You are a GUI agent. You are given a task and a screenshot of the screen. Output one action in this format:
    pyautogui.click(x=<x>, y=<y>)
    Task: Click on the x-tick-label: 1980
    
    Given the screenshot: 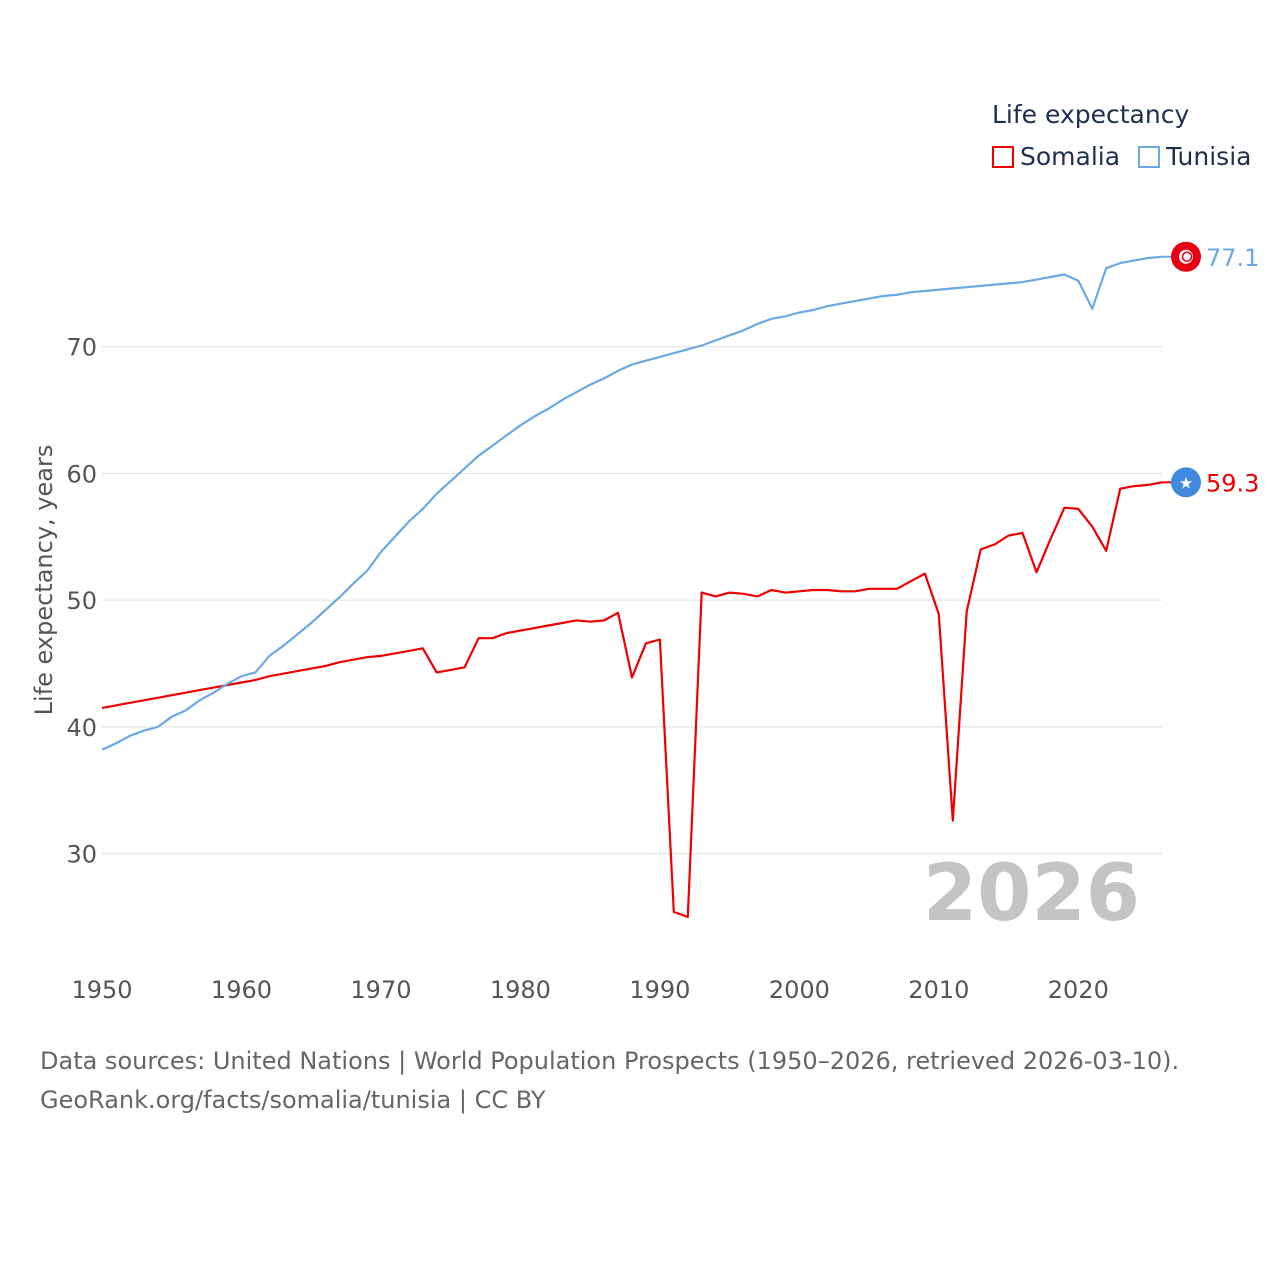 What is the action you would take?
    pyautogui.click(x=520, y=990)
    